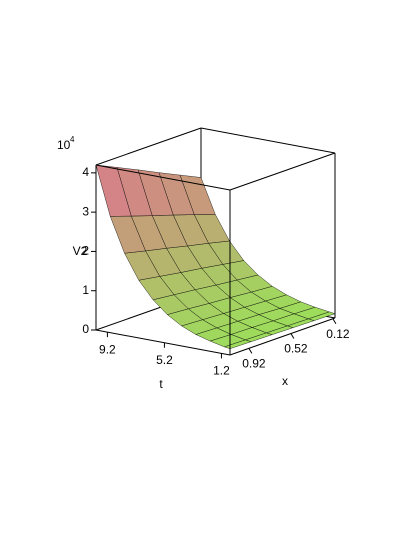 Image resolution: width=415 pixels, height=537 pixels. Describe the element at coordinates (64, 145) in the screenshot. I see `z-multiplier-base: 10` at that location.